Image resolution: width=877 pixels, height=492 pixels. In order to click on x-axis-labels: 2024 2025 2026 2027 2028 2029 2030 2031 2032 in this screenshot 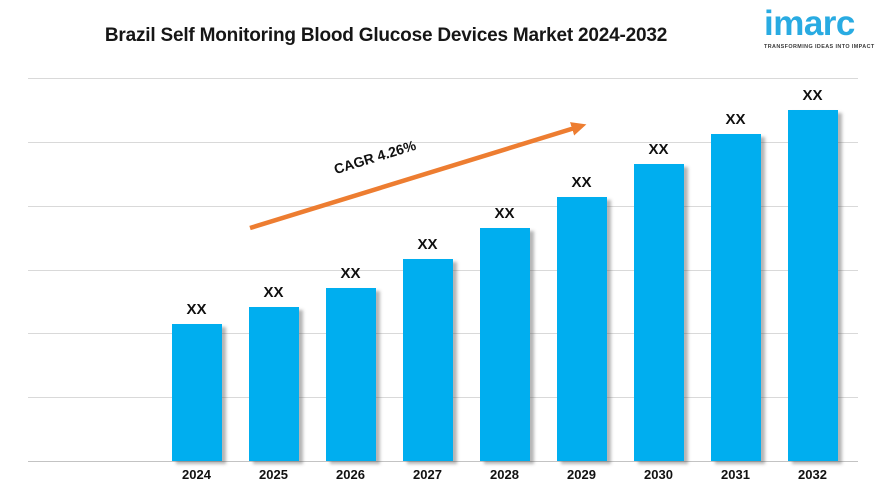, I will do `click(504, 474)`.